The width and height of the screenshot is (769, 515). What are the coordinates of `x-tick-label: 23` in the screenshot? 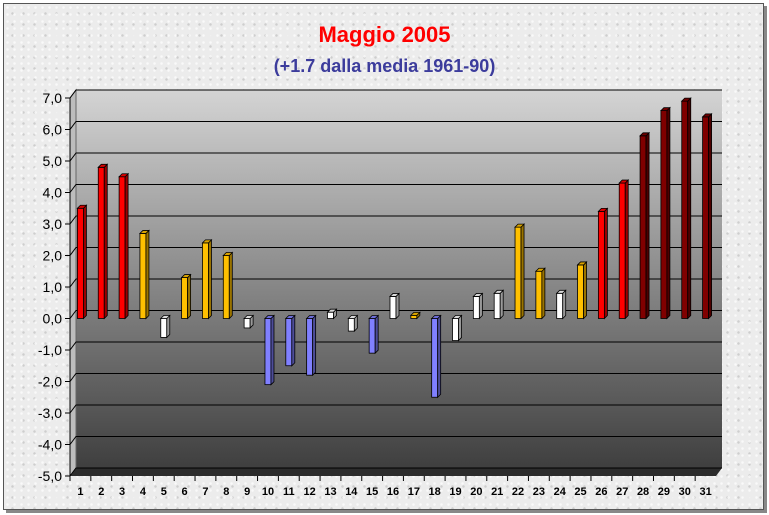 It's located at (539, 492).